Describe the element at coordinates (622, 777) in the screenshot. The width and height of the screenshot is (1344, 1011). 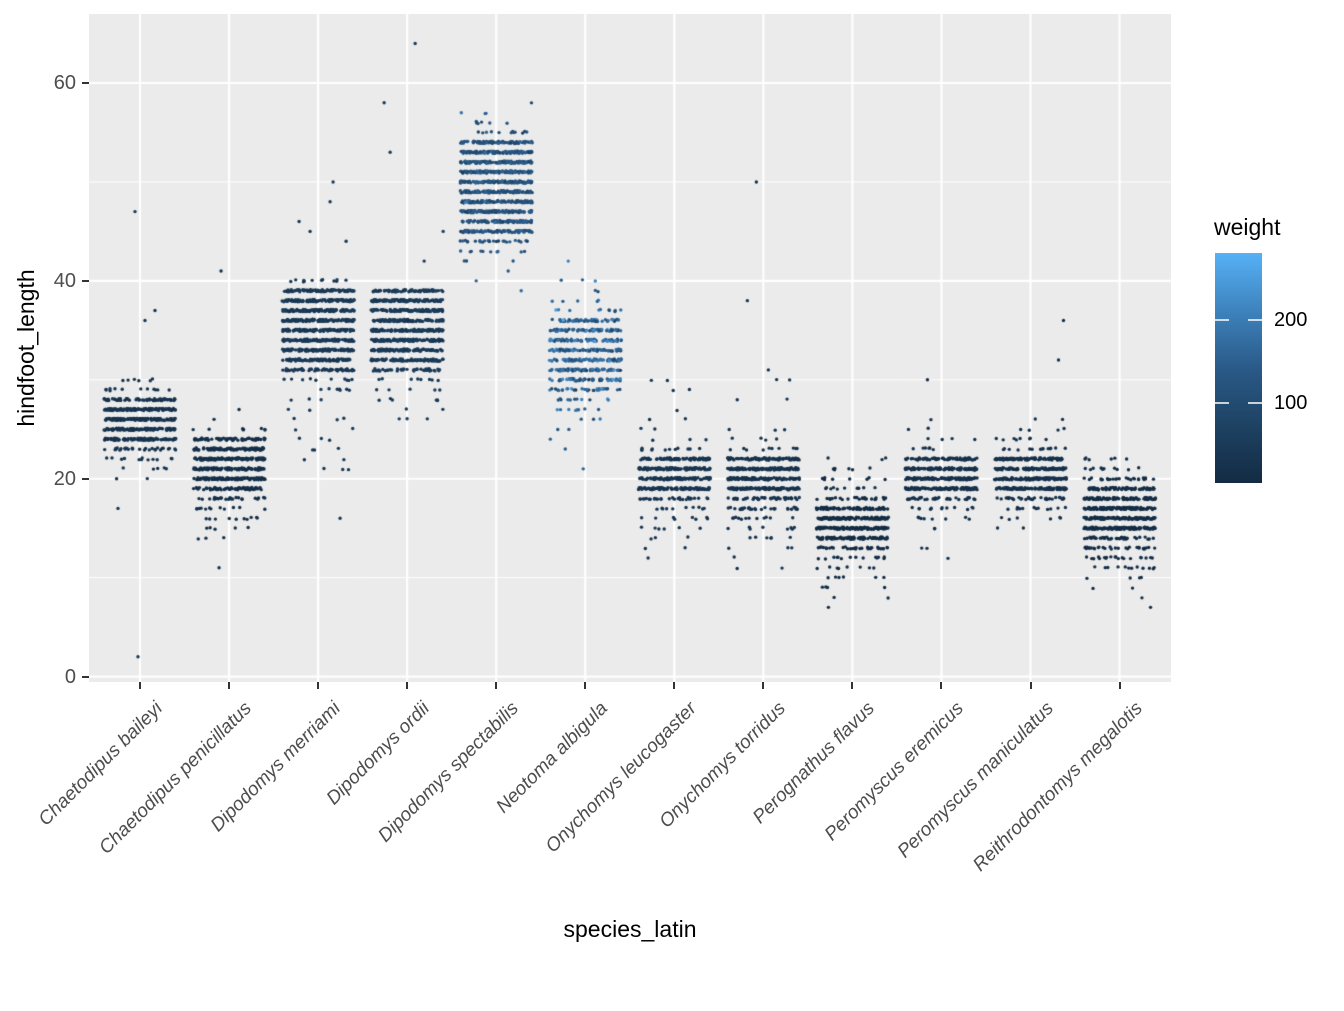
I see `x-tick-label-species: Onychomys leucogaster` at that location.